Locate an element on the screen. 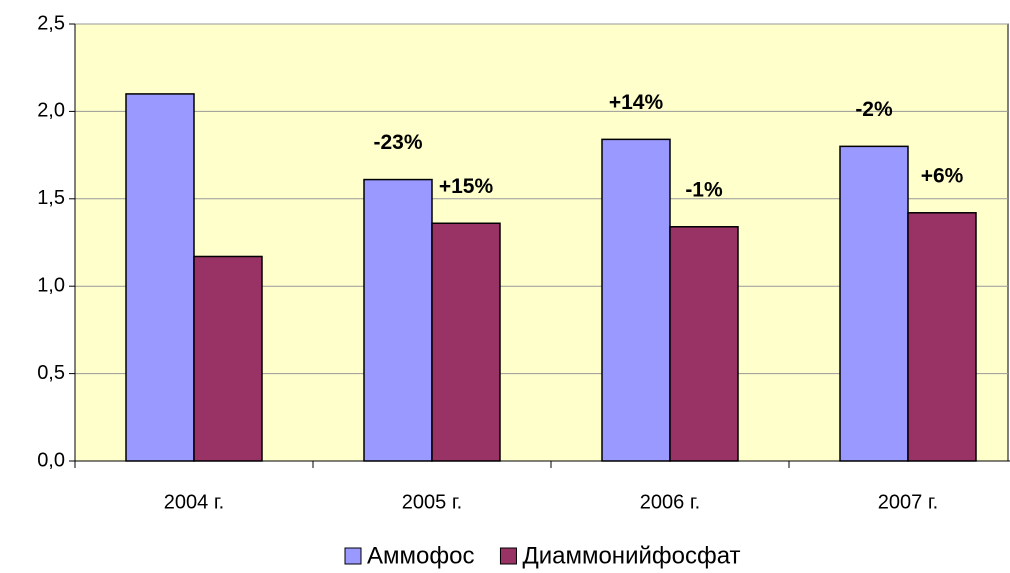 The height and width of the screenshot is (573, 1010). y-tick-label: 2,5 is located at coordinates (51, 23).